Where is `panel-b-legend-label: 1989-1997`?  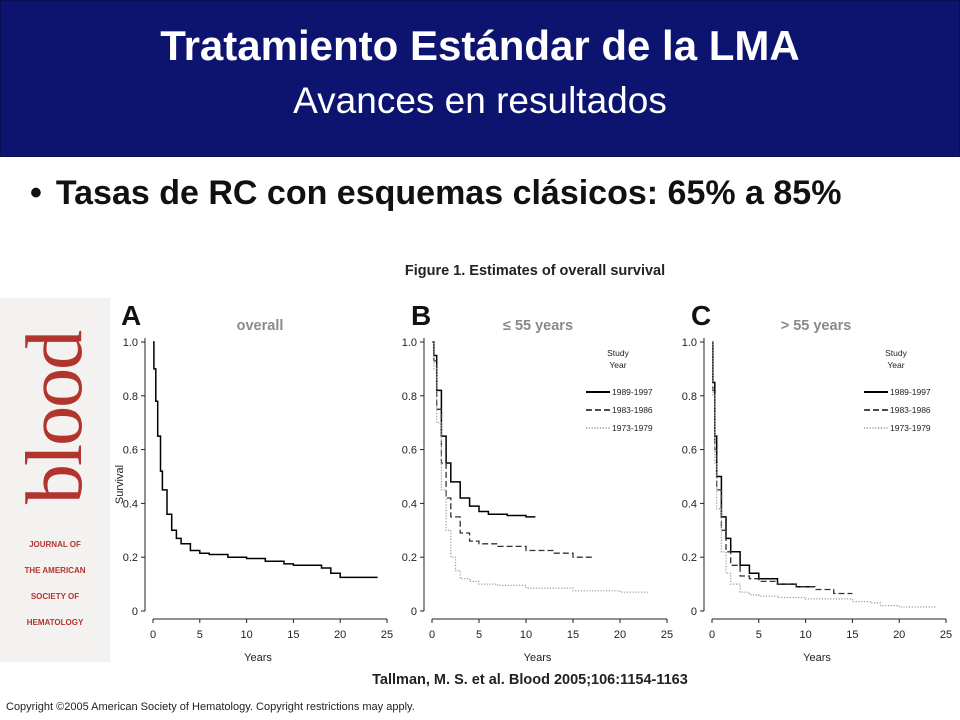 panel-b-legend-label: 1989-1997 is located at coordinates (632, 392).